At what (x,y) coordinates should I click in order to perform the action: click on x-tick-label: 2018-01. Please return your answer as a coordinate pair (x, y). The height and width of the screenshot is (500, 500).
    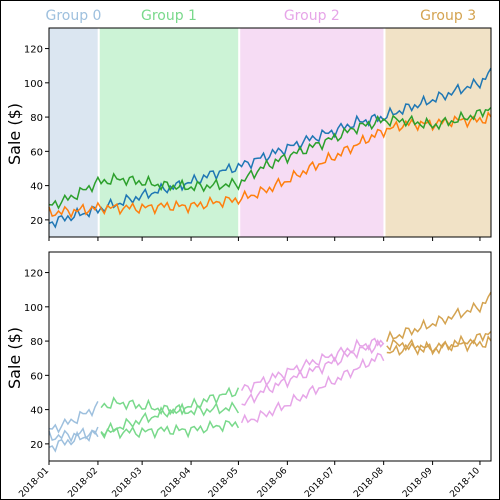
    Looking at the image, I should click on (34, 483).